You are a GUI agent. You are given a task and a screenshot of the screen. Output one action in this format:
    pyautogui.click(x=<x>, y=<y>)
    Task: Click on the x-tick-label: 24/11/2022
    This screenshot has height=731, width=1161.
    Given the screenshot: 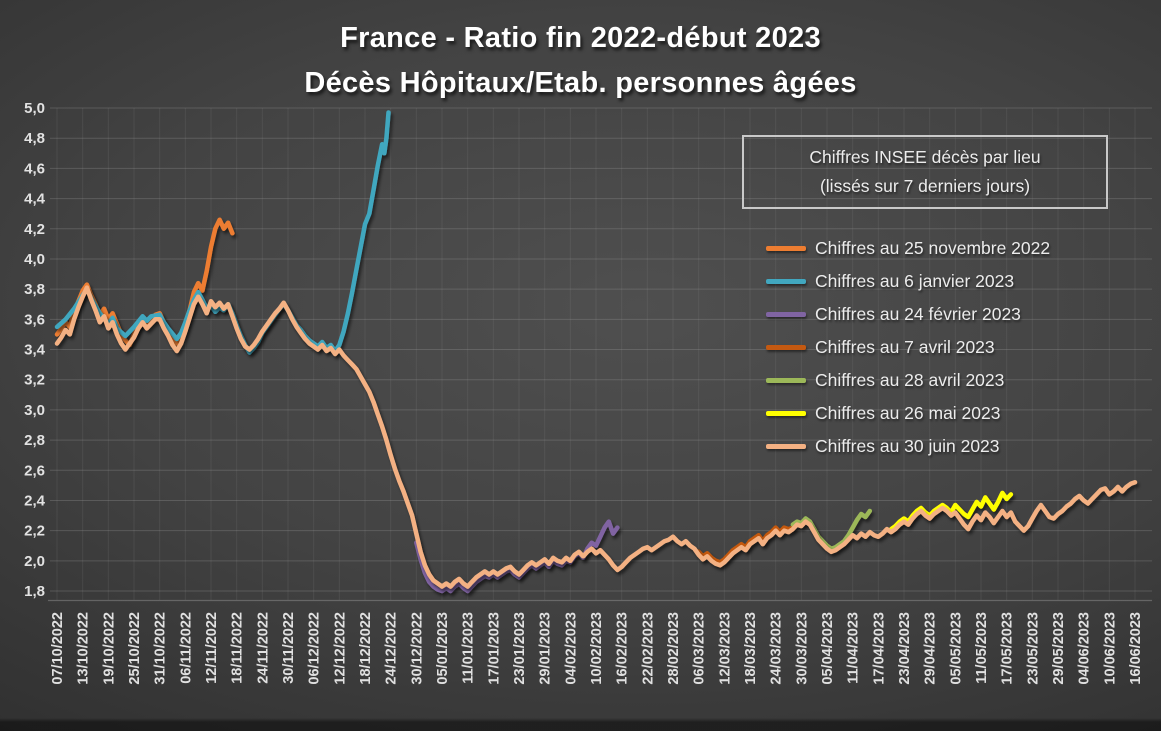 What is the action you would take?
    pyautogui.click(x=263, y=648)
    